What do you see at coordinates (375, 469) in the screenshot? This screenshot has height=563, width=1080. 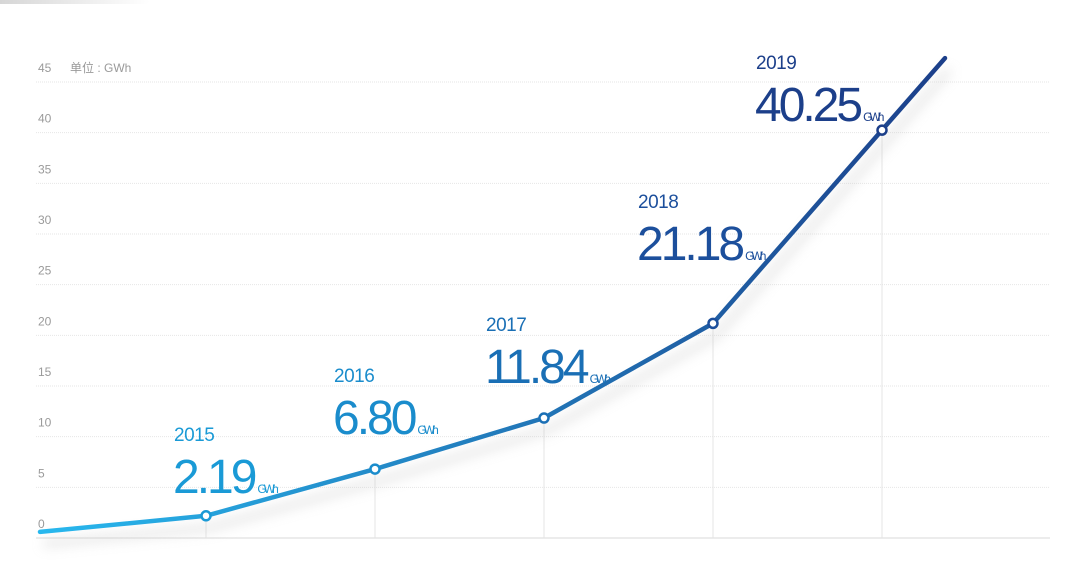 I see `data-point-2016` at bounding box center [375, 469].